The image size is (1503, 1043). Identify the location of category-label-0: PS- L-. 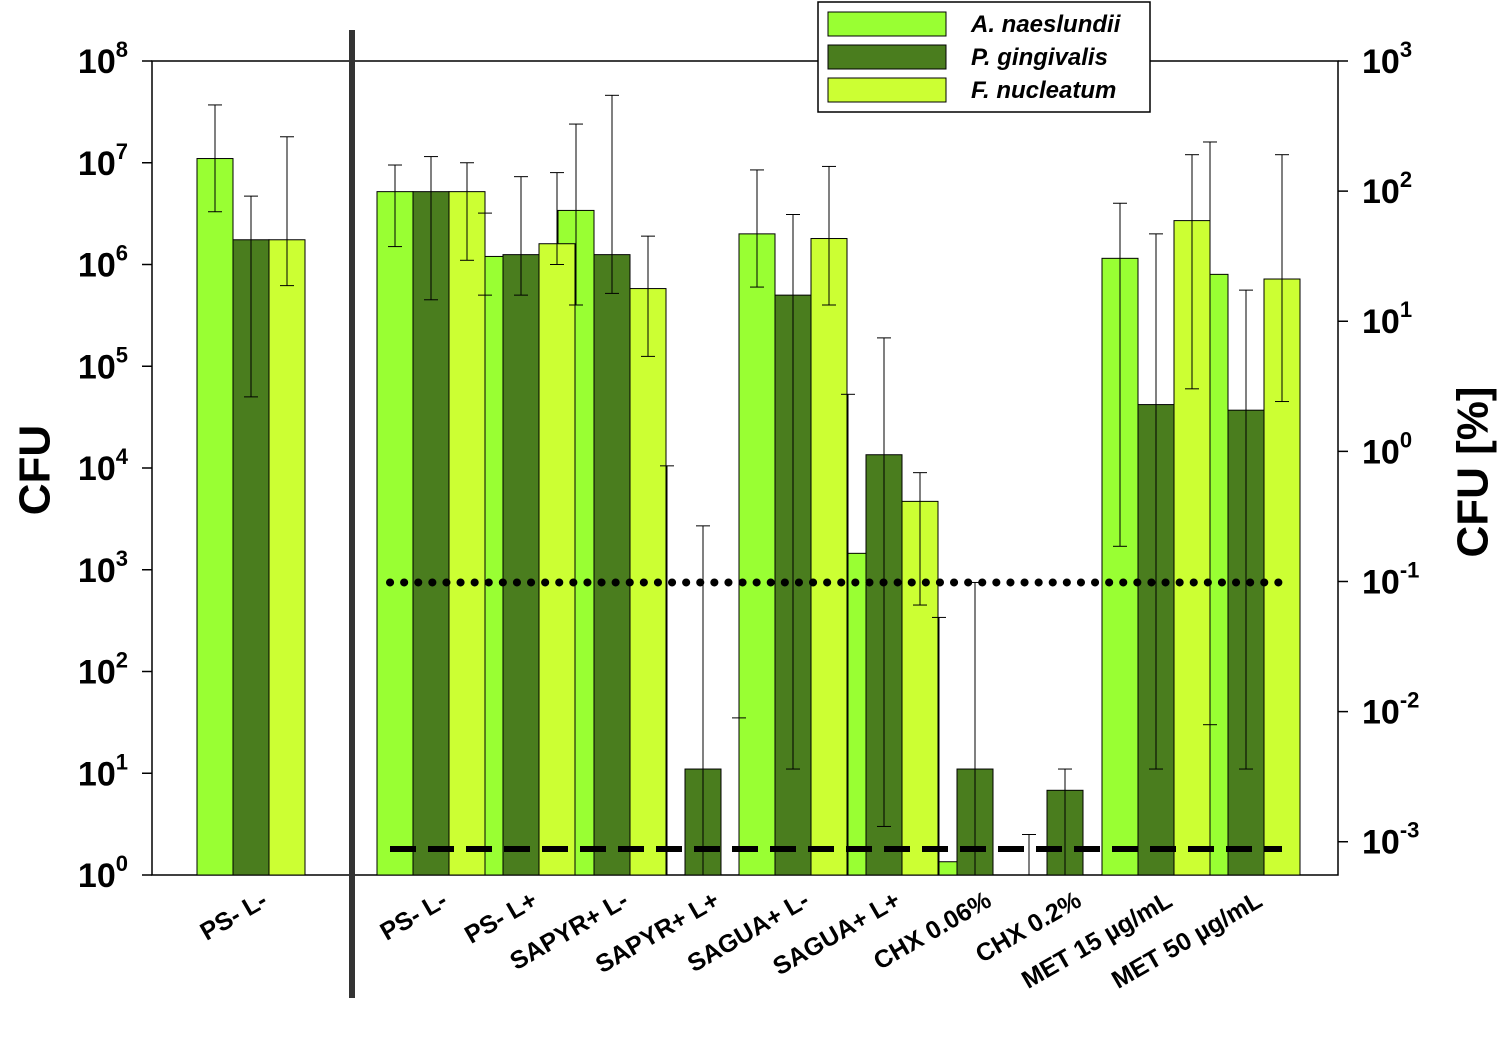
(233, 916).